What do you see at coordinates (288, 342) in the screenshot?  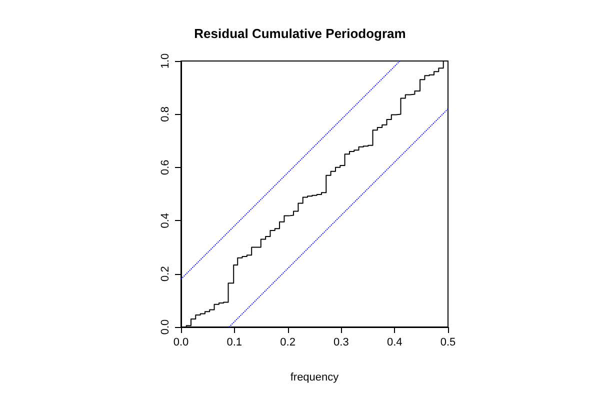 I see `x-tick-label: 0.2` at bounding box center [288, 342].